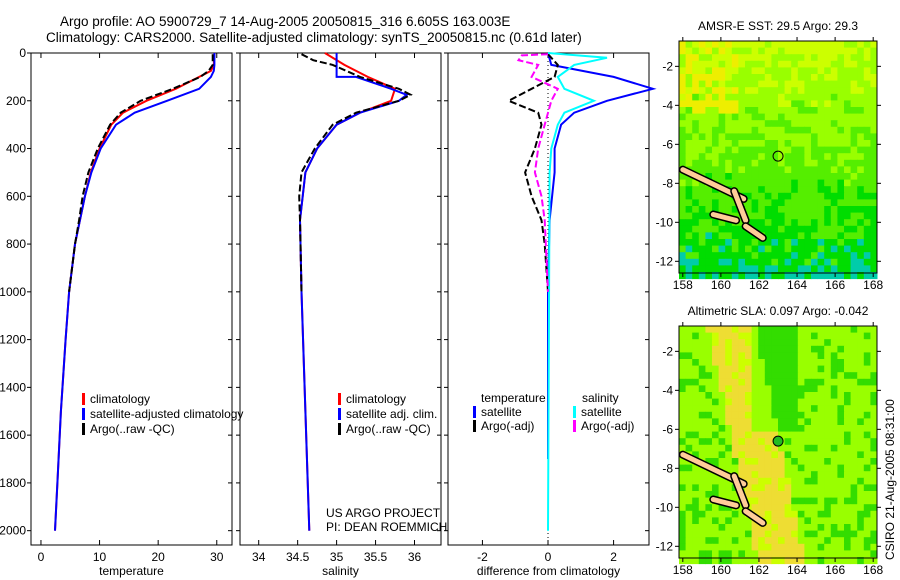 The height and width of the screenshot is (580, 900). I want to click on y-tick-label: 1200, so click(13, 340).